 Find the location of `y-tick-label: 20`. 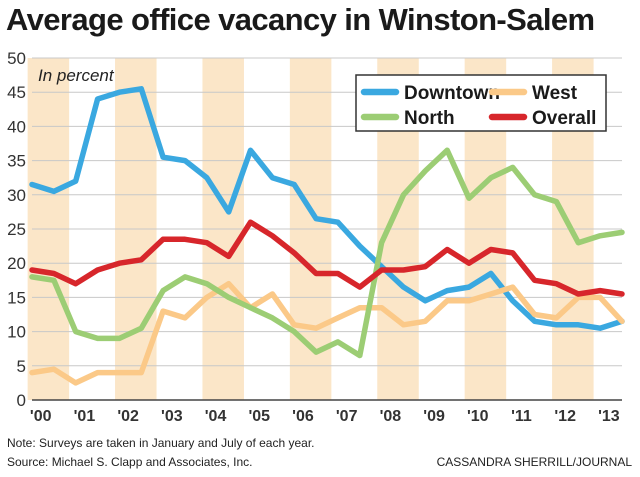

y-tick-label: 20 is located at coordinates (16, 263).